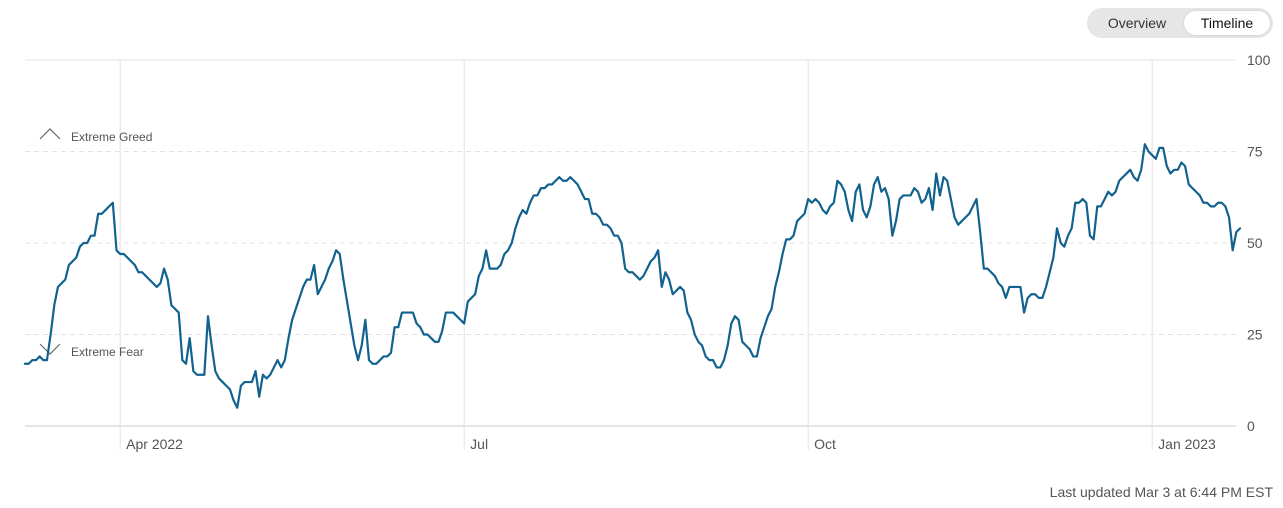  Describe the element at coordinates (50, 349) in the screenshot. I see `chevron-down-icon` at that location.